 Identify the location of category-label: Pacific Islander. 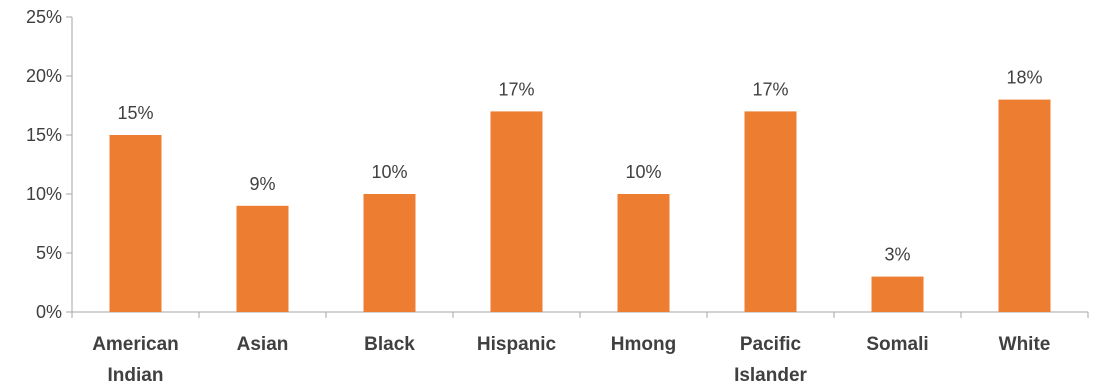
(770, 360).